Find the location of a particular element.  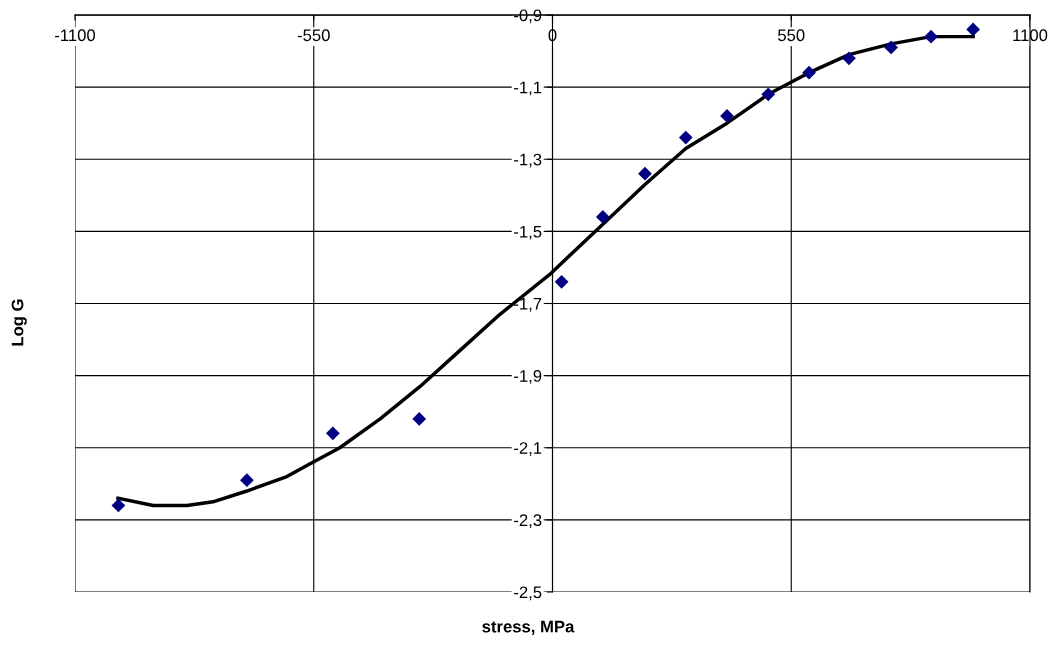

y-tick-label: -2,5 is located at coordinates (528, 593).